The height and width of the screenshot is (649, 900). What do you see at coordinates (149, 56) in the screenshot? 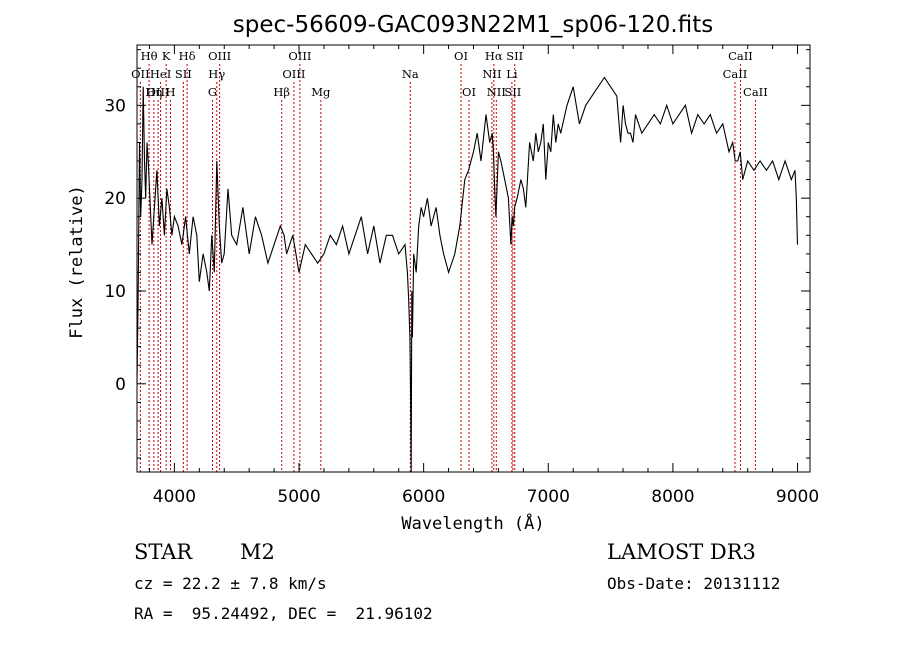
I see `line-marker-label: Hθ` at bounding box center [149, 56].